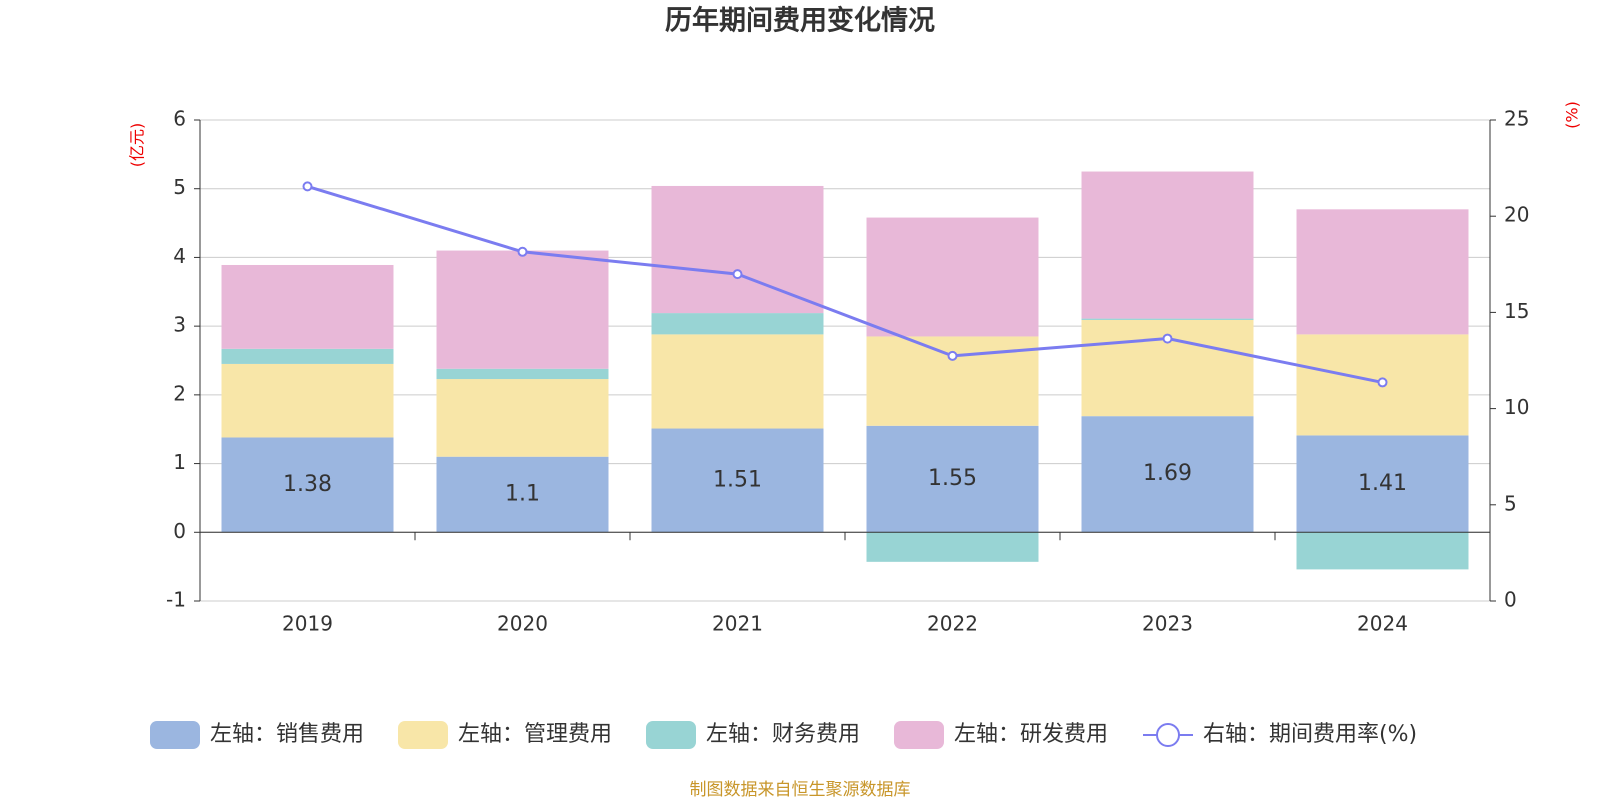 The height and width of the screenshot is (800, 1600). What do you see at coordinates (1031, 734) in the screenshot?
I see `legend-label: 左轴：研发费用` at bounding box center [1031, 734].